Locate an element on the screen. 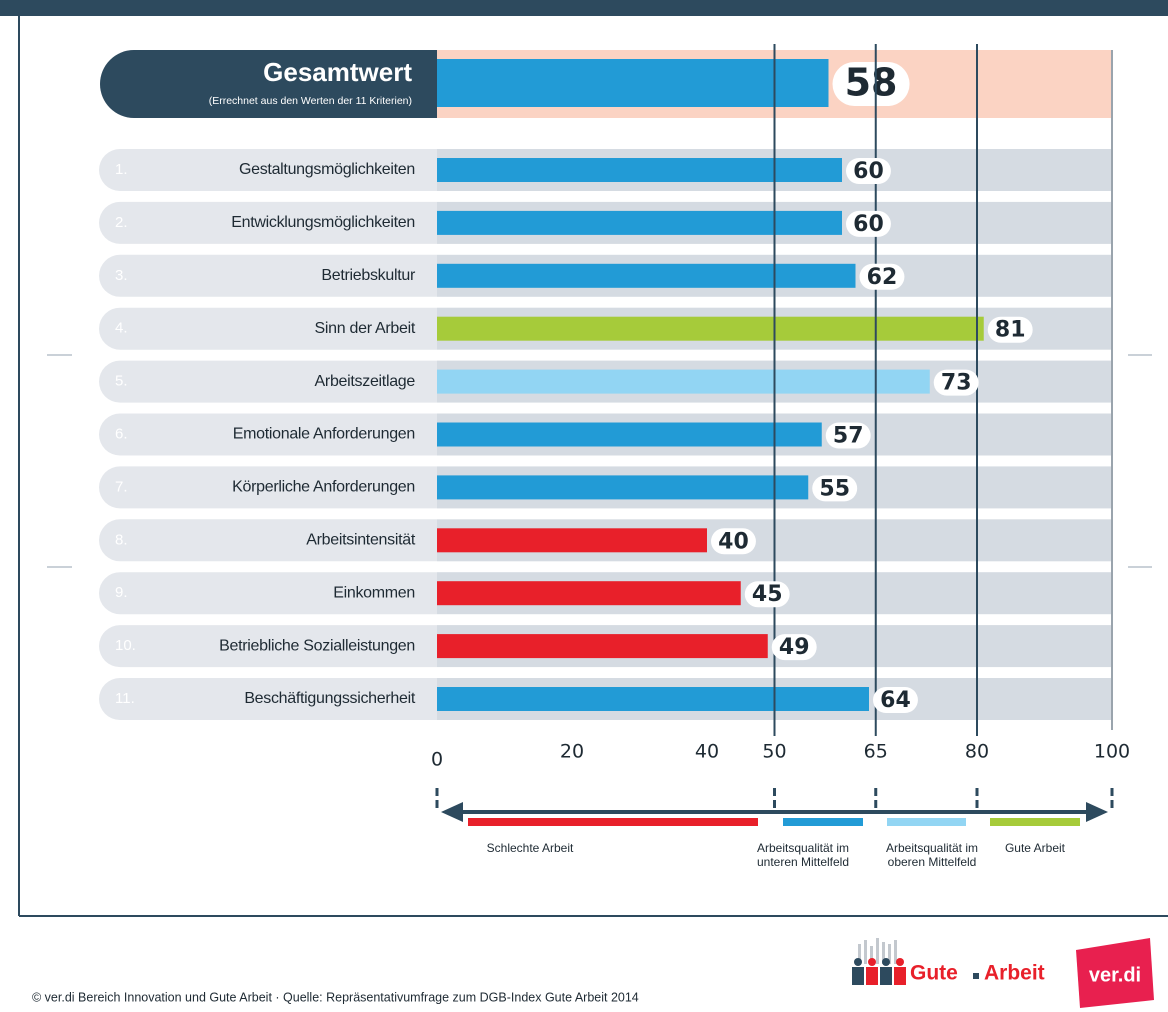  row-number: 6. is located at coordinates (121, 433).